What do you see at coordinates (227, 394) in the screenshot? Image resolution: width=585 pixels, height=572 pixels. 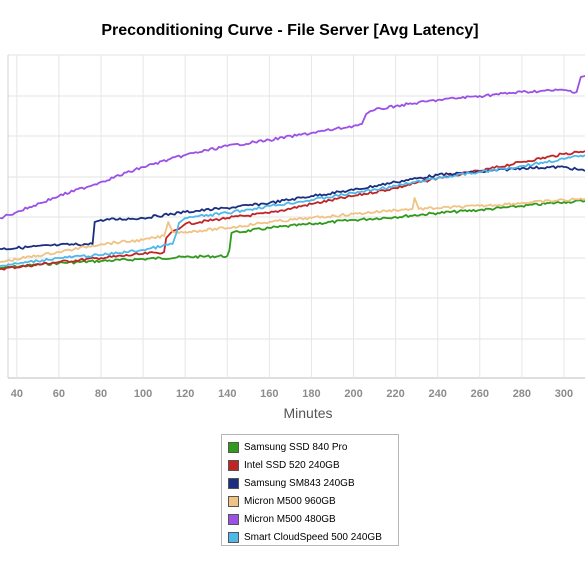 I see `x-tick-label: 140` at bounding box center [227, 394].